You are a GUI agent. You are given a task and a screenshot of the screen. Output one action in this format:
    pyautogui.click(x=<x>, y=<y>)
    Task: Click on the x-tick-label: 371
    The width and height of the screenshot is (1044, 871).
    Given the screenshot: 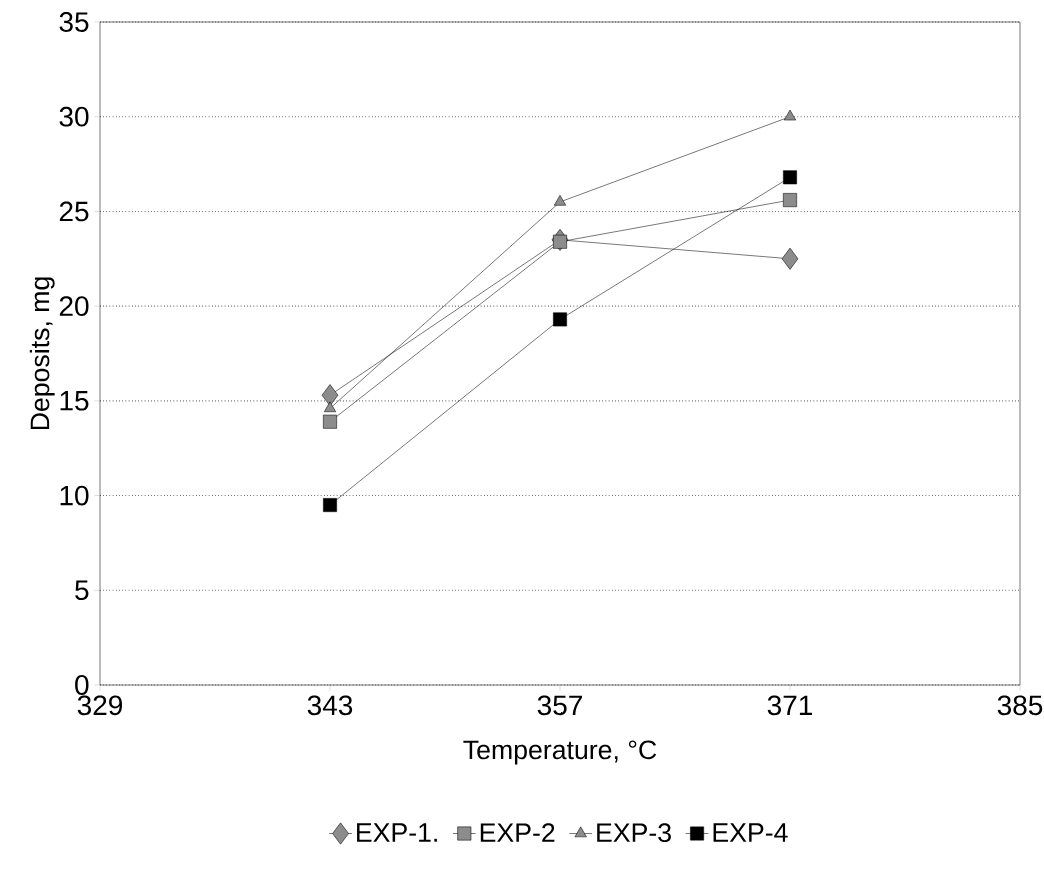 What is the action you would take?
    pyautogui.click(x=789, y=705)
    